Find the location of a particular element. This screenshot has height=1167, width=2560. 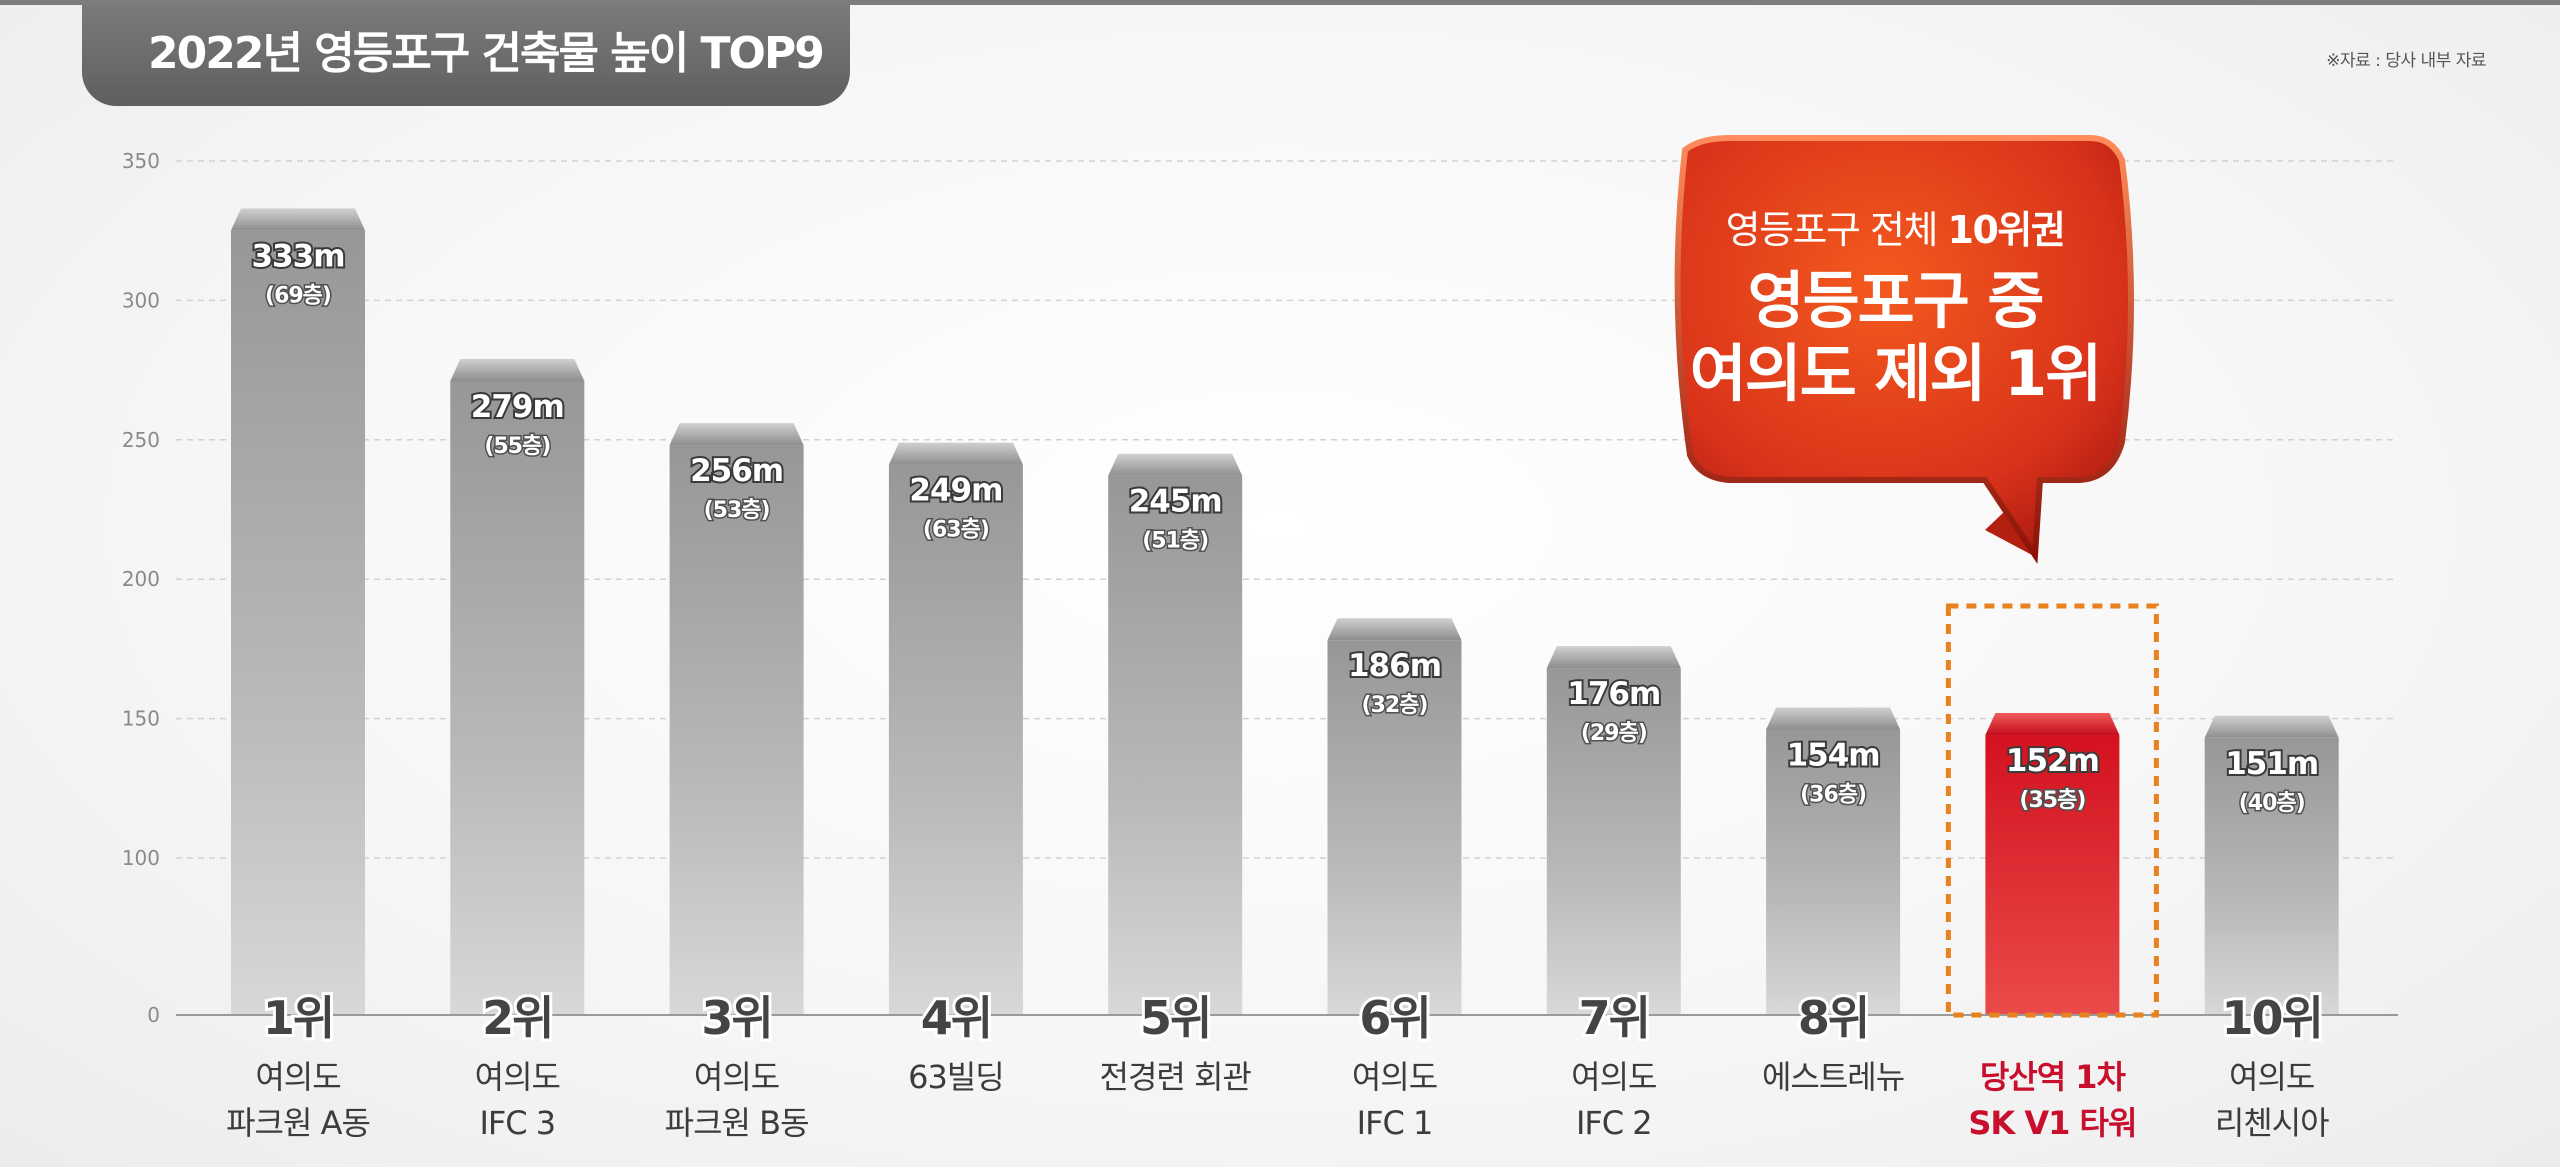

category-label: IFC 3 is located at coordinates (517, 1123).